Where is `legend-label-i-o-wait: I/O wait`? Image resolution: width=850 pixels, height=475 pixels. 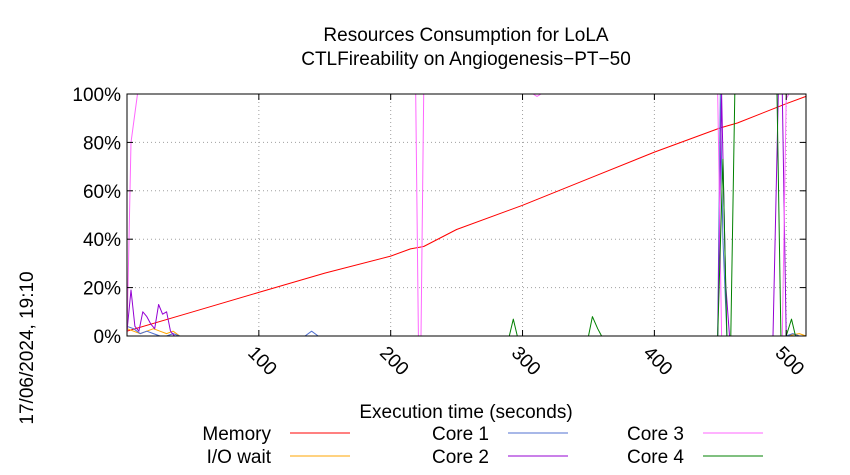
legend-label-i-o-wait: I/O wait is located at coordinates (239, 457).